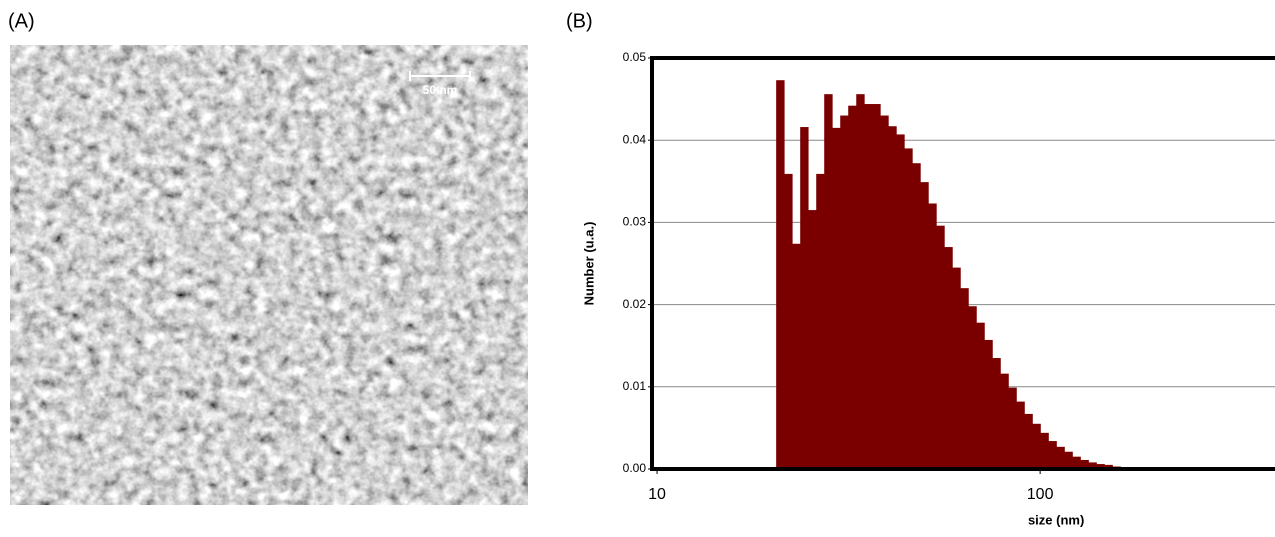 The height and width of the screenshot is (537, 1275). Describe the element at coordinates (635, 57) in the screenshot. I see `y-tick-label: 0.05` at that location.